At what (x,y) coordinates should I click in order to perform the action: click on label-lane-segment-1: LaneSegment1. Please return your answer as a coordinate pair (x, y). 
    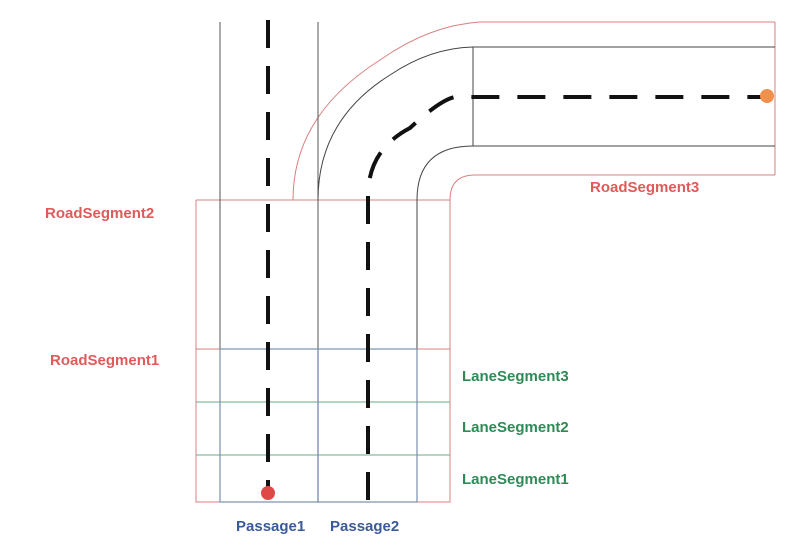
    Looking at the image, I should click on (515, 479).